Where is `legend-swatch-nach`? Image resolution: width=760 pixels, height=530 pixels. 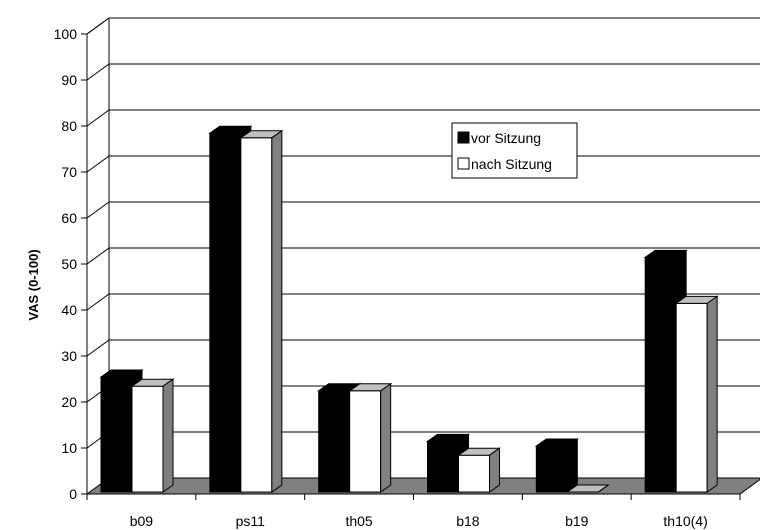 legend-swatch-nach is located at coordinates (463, 163).